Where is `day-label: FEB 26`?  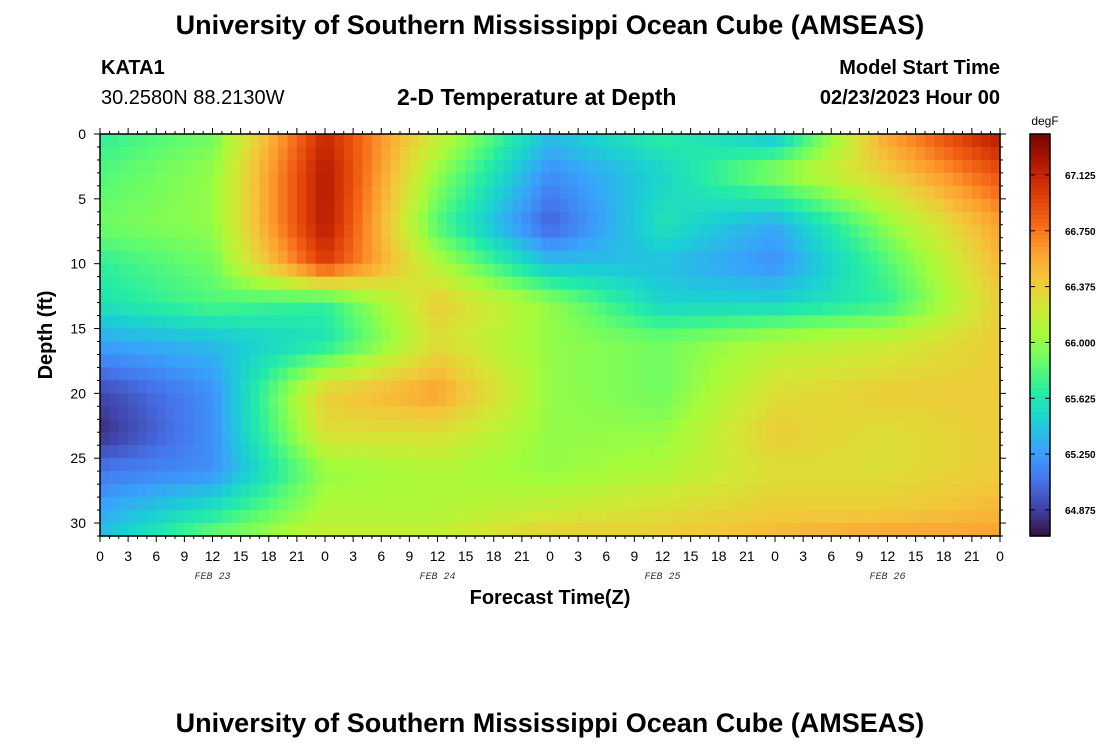 day-label: FEB 26 is located at coordinates (887, 577).